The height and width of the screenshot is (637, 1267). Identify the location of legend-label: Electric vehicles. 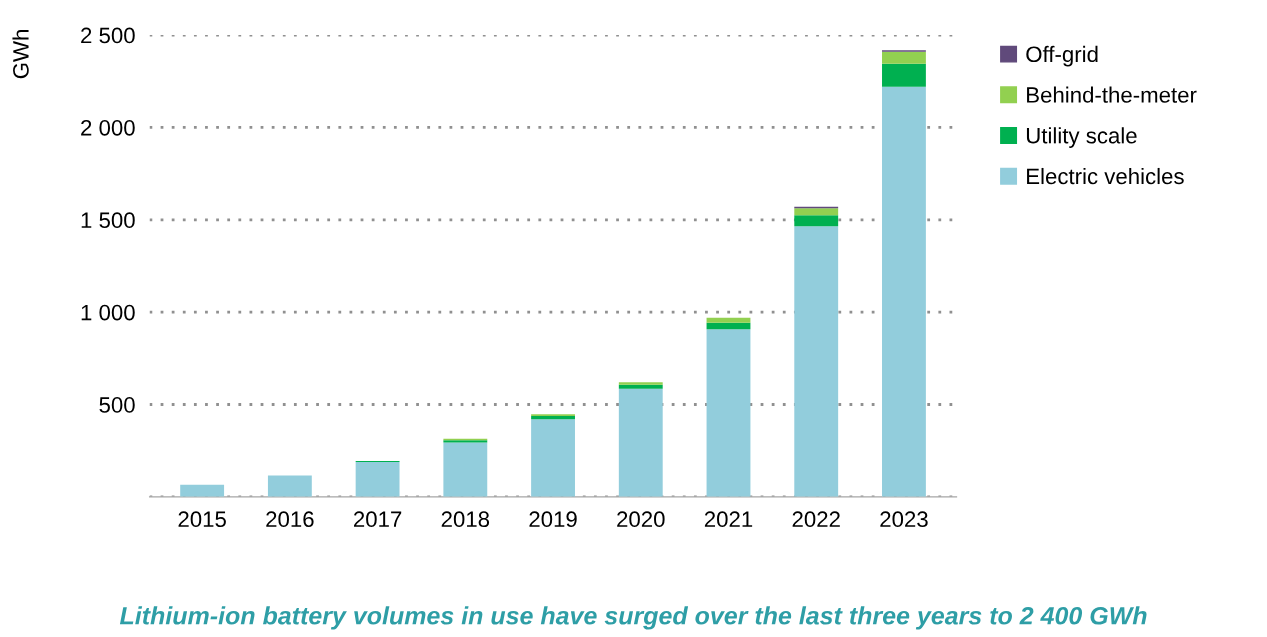
(1105, 176).